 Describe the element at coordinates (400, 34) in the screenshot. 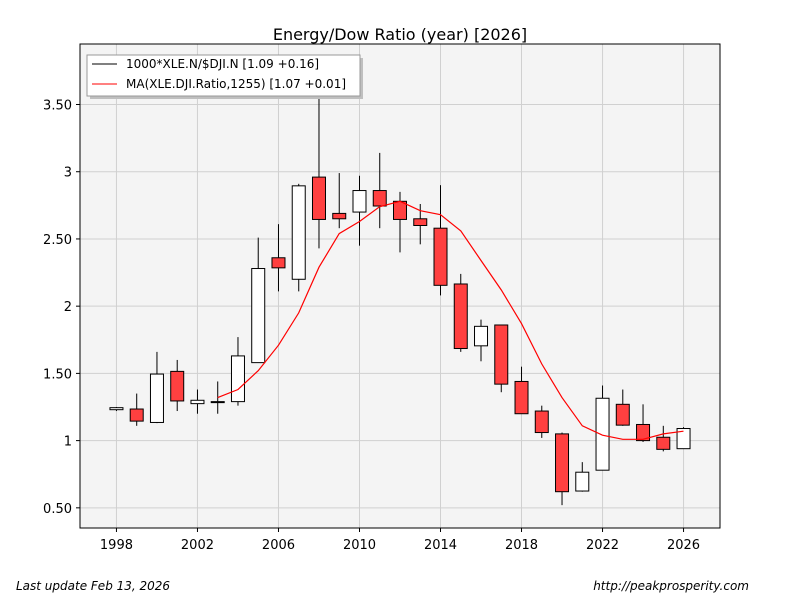

I see `chart-title: Energy/Dow Ratio (year) [2026]` at that location.